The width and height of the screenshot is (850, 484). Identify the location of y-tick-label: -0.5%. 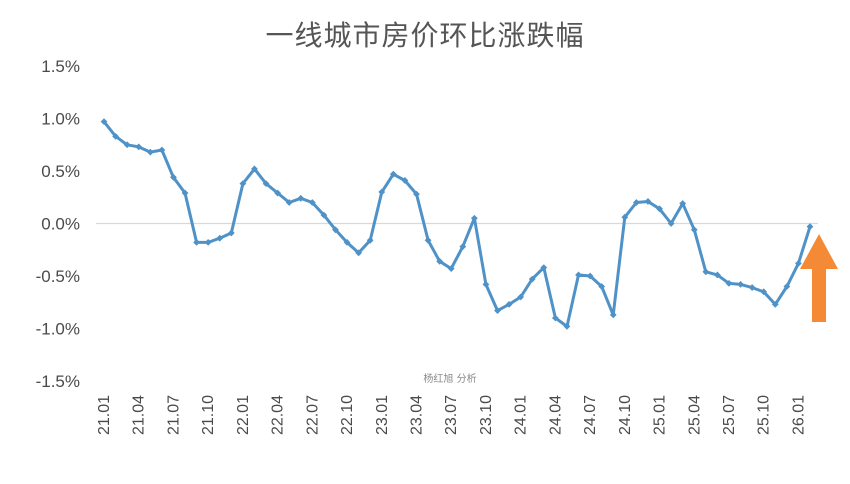
(58, 276).